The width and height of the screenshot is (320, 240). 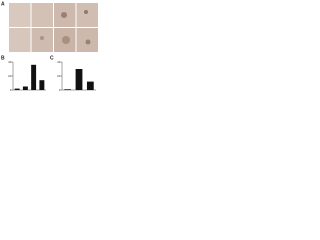 What do you see at coordinates (3, 58) in the screenshot?
I see `panel-label: B` at bounding box center [3, 58].